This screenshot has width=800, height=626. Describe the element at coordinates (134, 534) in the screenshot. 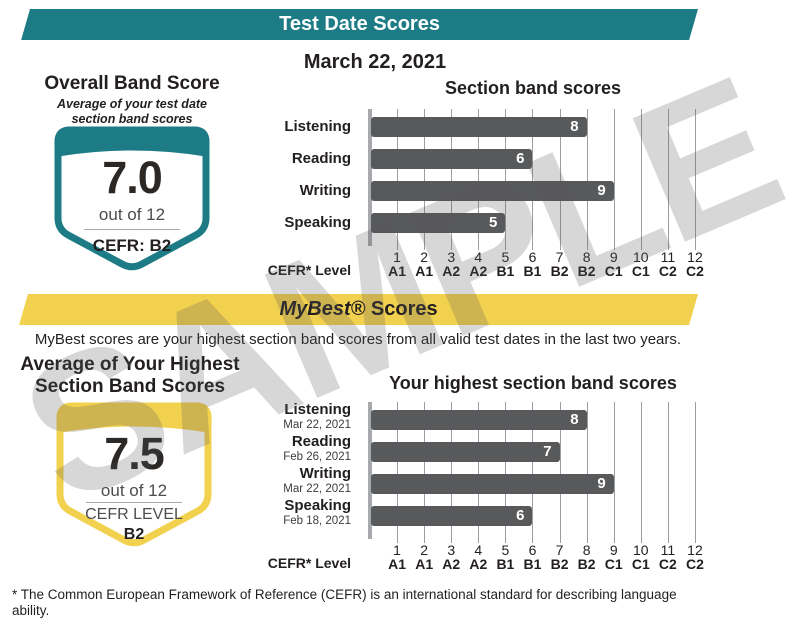

I see `mybest-cefr-value: B2` at that location.